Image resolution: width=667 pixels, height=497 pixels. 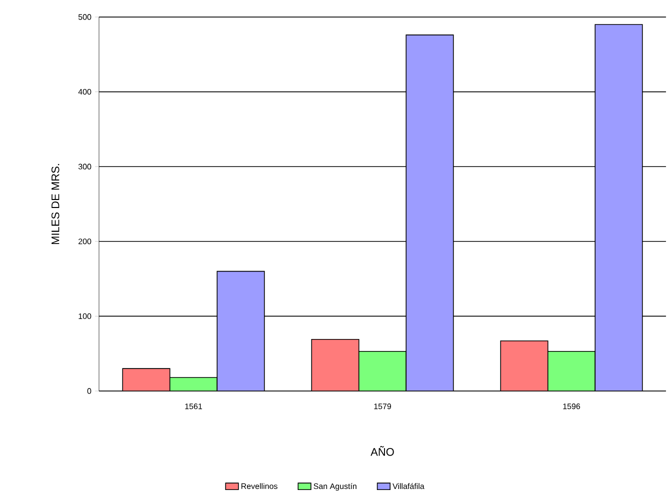 I want to click on y-tick-label: 400, so click(x=85, y=91).